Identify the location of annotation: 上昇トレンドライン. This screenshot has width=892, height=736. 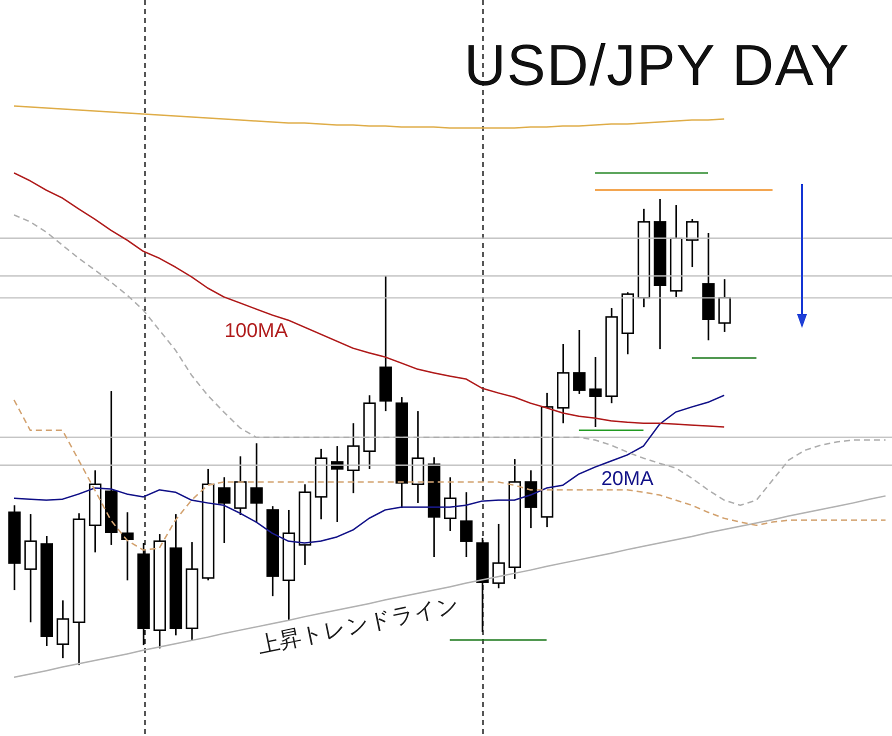
(359, 625).